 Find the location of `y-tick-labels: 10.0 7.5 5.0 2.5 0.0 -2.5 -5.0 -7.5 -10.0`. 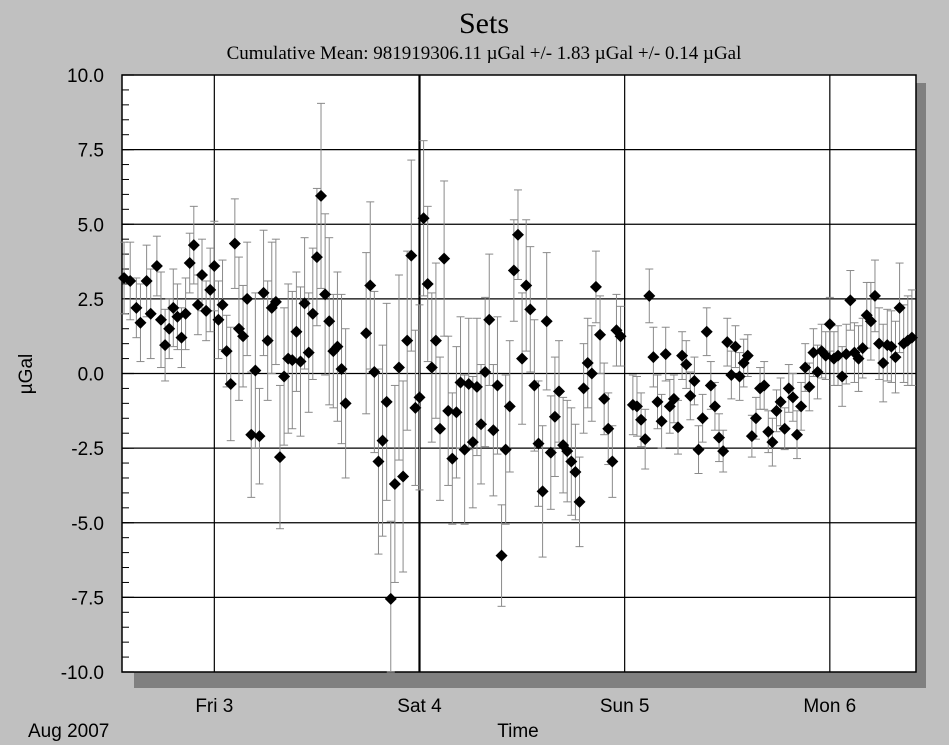

y-tick-labels: 10.0 7.5 5.0 2.5 0.0 -2.5 -5.0 -7.5 -10.0 is located at coordinates (82, 375).